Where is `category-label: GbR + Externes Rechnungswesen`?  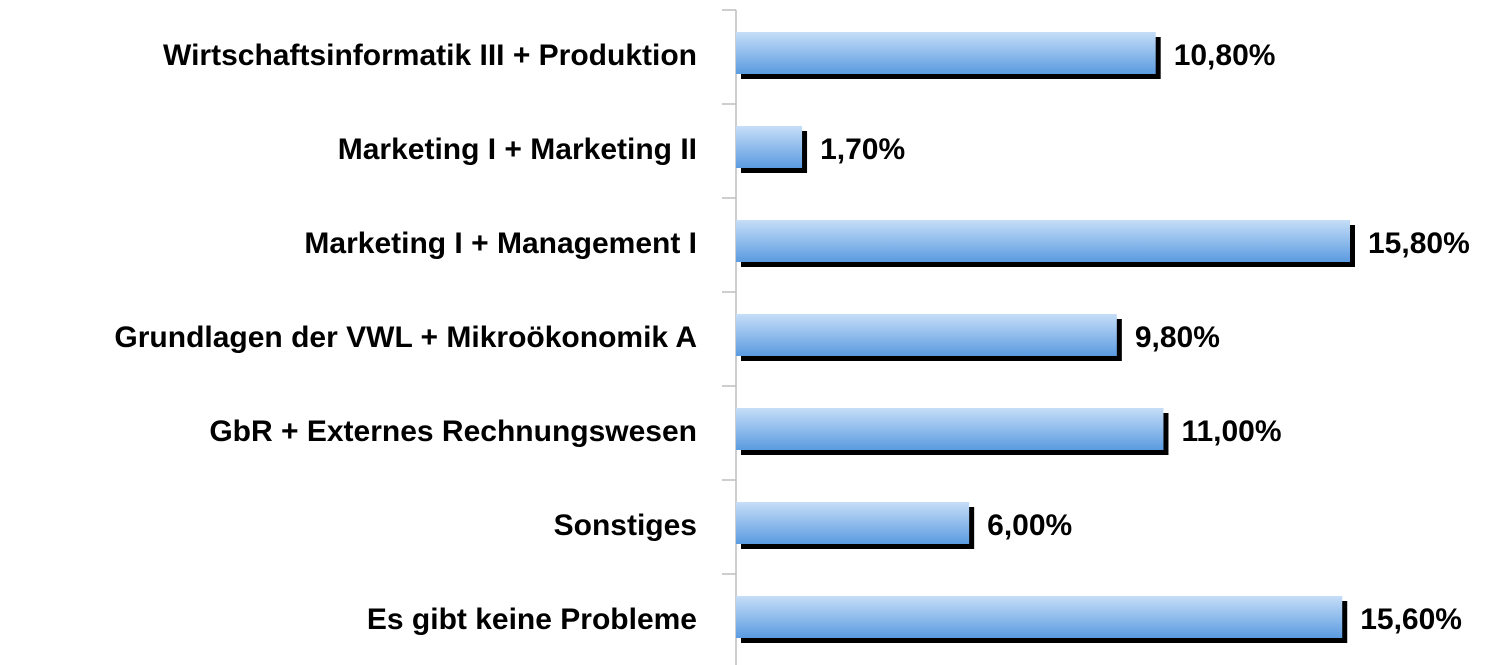 category-label: GbR + Externes Rechnungswesen is located at coordinates (453, 431).